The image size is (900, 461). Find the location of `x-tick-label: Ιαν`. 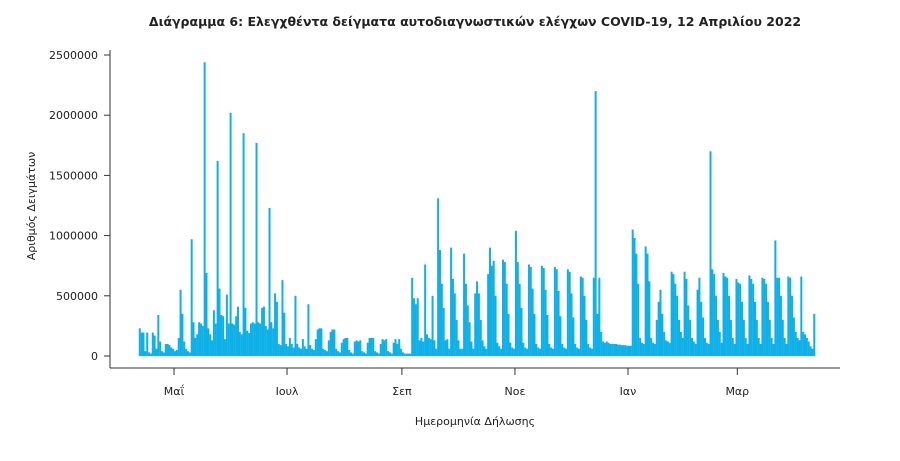

x-tick-label: Ιαν is located at coordinates (628, 391).